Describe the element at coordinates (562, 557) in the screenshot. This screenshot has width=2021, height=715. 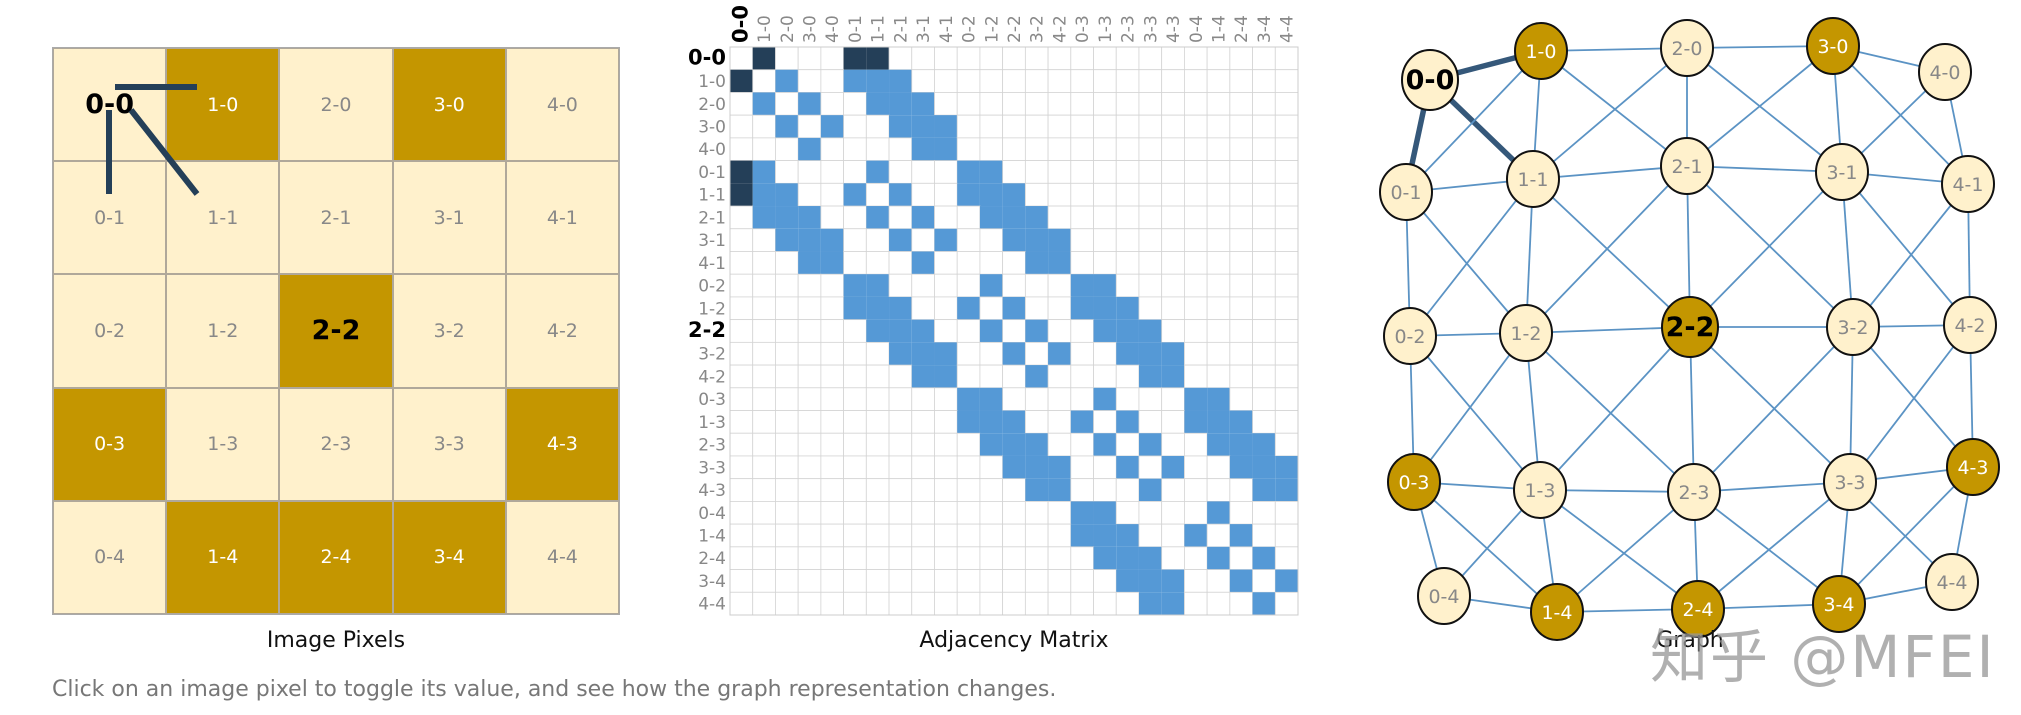
I see `pixel-4-4: 4-4` at that location.